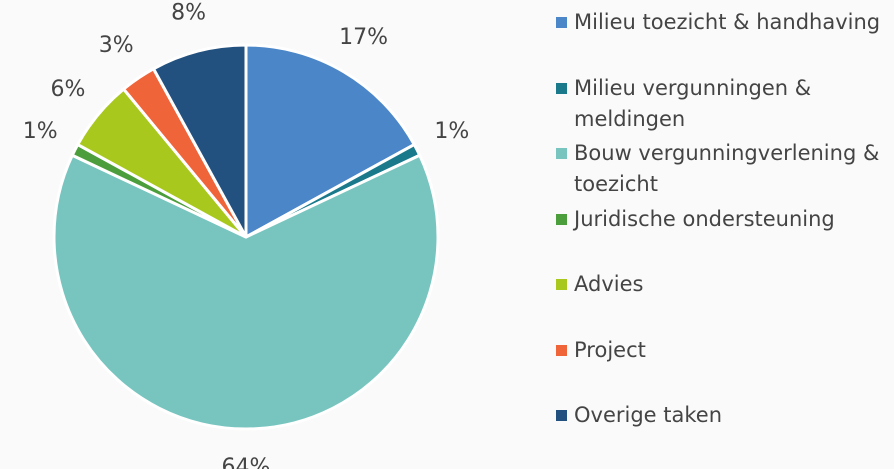 This screenshot has height=469, width=894. Describe the element at coordinates (727, 168) in the screenshot. I see `legend-label: Bouw vergunningverlening & toezicht` at that location.